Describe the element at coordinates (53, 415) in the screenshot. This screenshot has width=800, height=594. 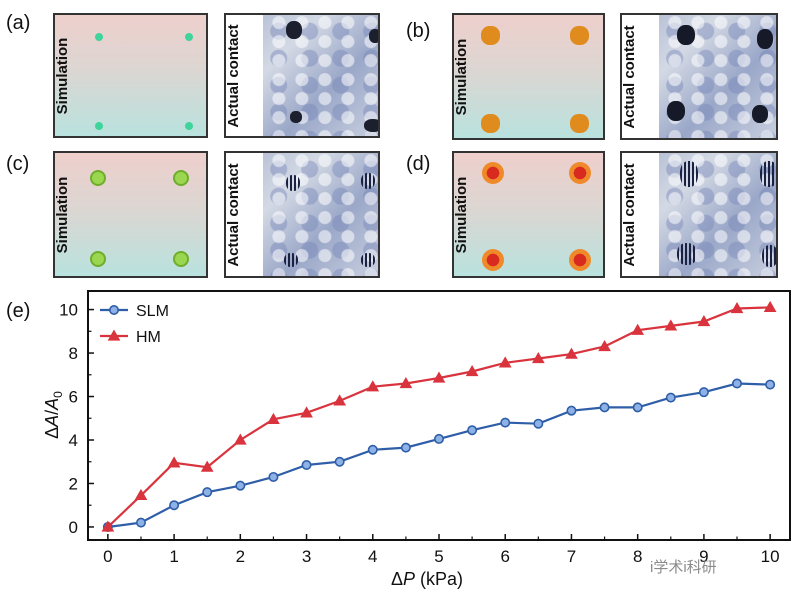
I see `y-axis-label: ΔA/A0` at that location.